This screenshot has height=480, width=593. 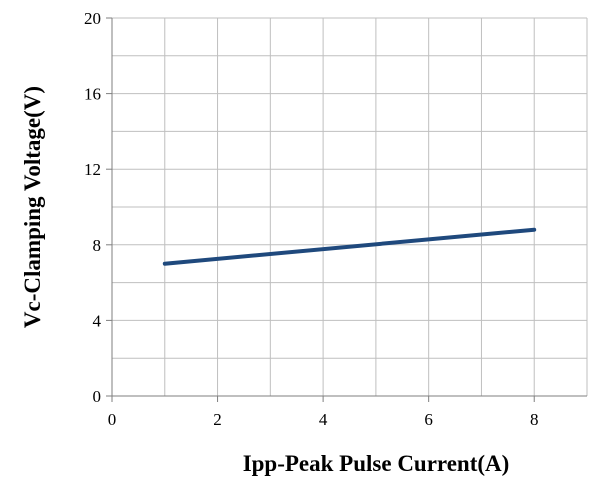 What do you see at coordinates (92, 94) in the screenshot?
I see `y-tick-label: 16` at bounding box center [92, 94].